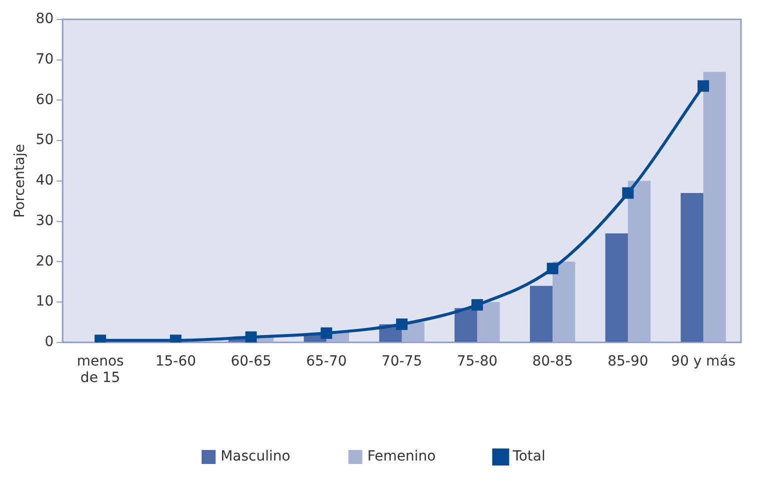  Describe the element at coordinates (45, 100) in the screenshot. I see `y-tick-label: 60` at that location.